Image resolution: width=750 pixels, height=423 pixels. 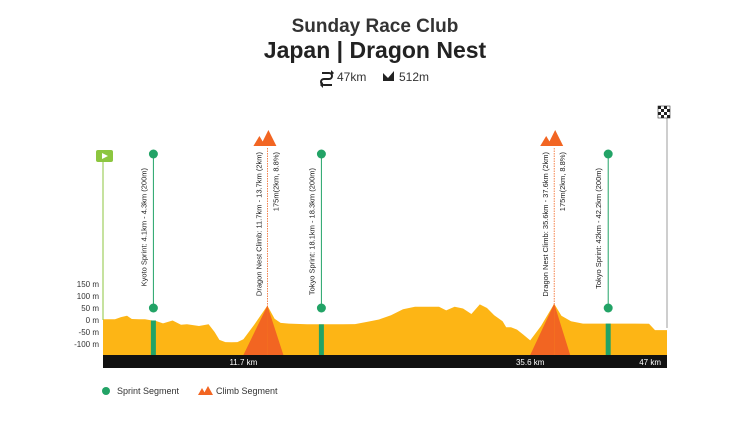 I want to click on sprint-label-1: Kyoto Sprint: 4.1km - 4.3km (200m), so click(x=143, y=226).